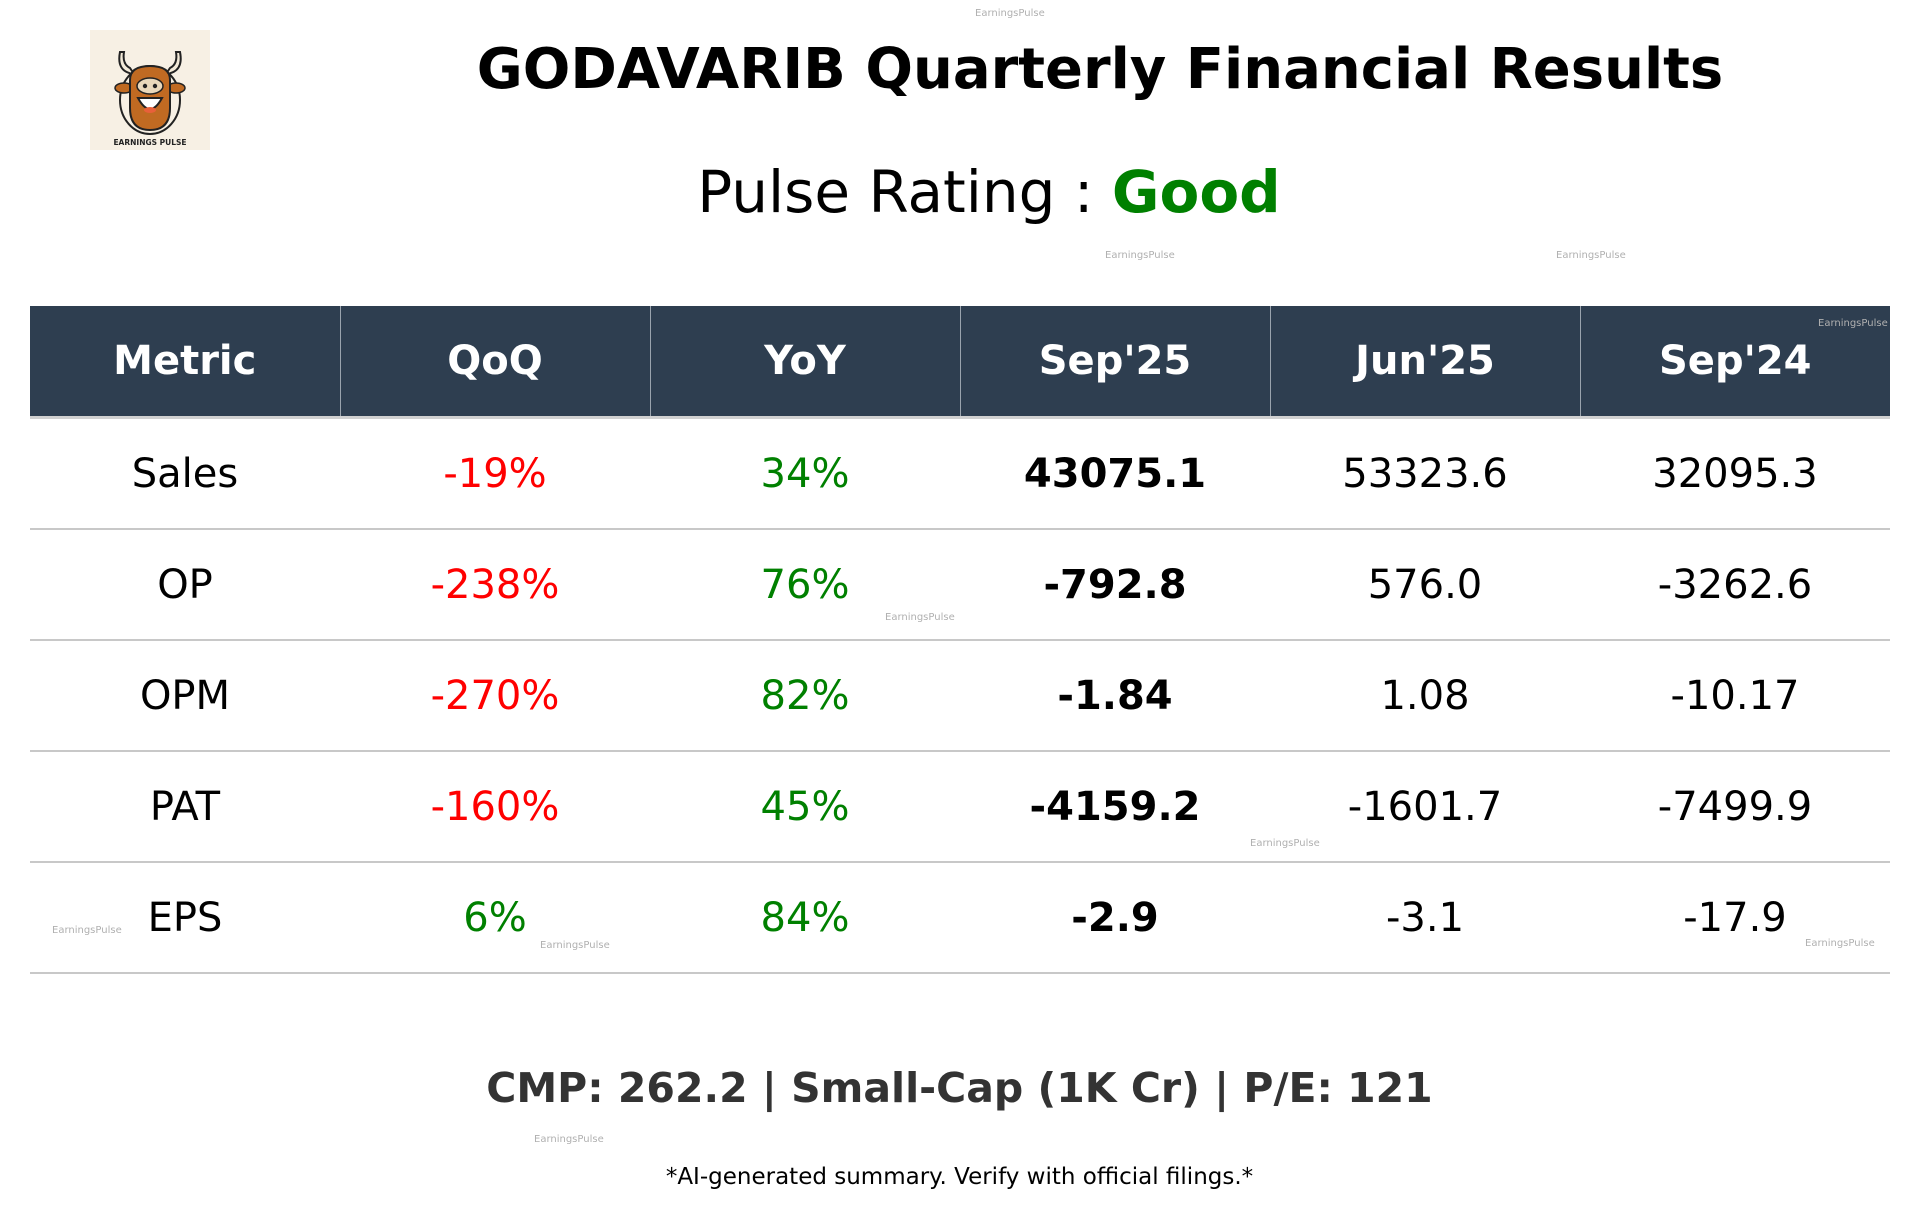 The height and width of the screenshot is (1220, 1919). What do you see at coordinates (185, 362) in the screenshot?
I see `column-header-metric: Metric` at bounding box center [185, 362].